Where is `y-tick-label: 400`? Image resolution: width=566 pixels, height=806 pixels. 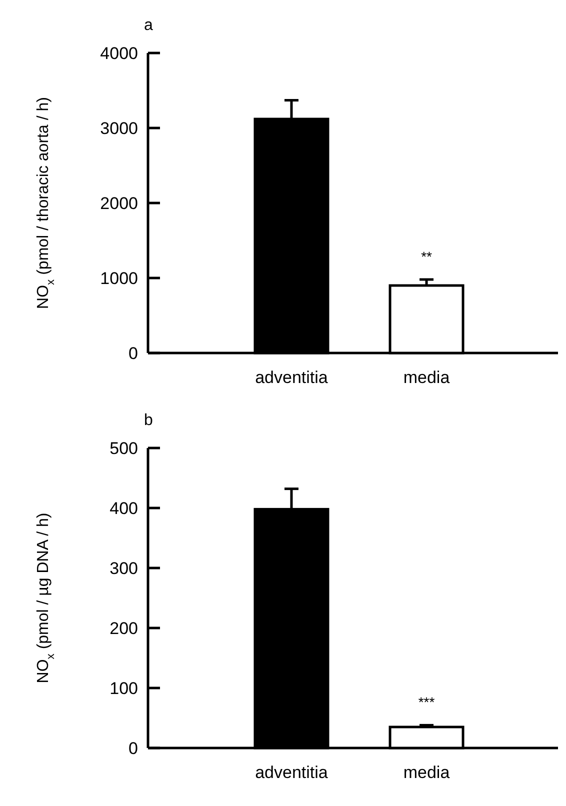 y-tick-label: 400 is located at coordinates (124, 508).